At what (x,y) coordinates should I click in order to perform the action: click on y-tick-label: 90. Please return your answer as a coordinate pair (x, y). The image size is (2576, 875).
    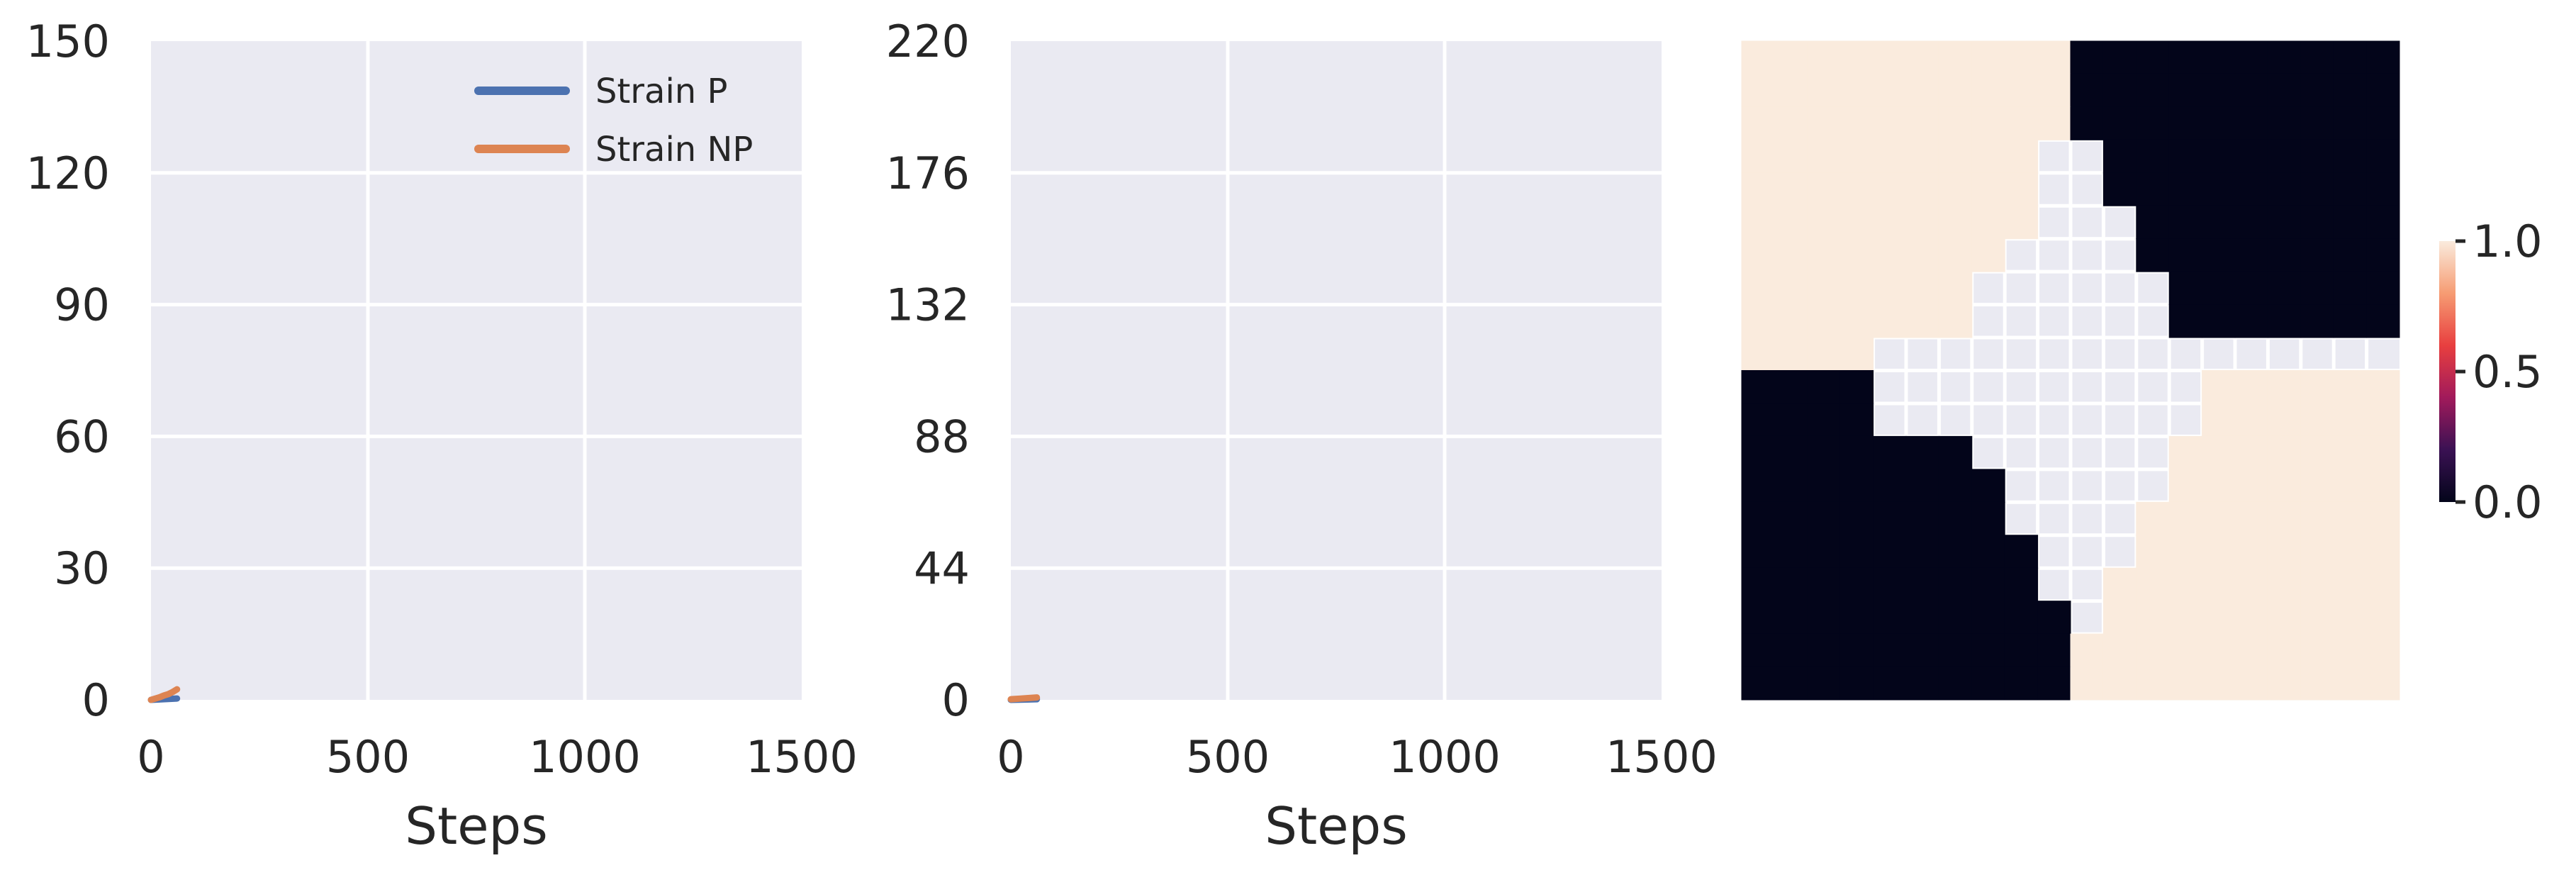
    Looking at the image, I should click on (82, 305).